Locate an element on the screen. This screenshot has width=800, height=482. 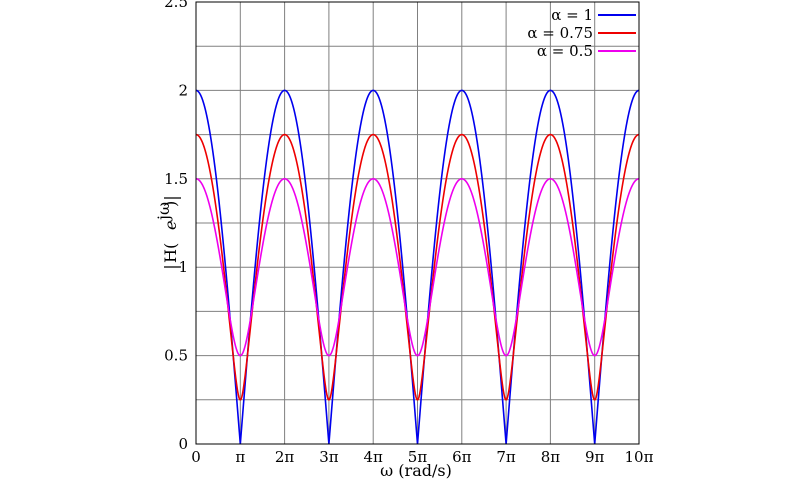
legend-label: α = 0.75 is located at coordinates (560, 33).